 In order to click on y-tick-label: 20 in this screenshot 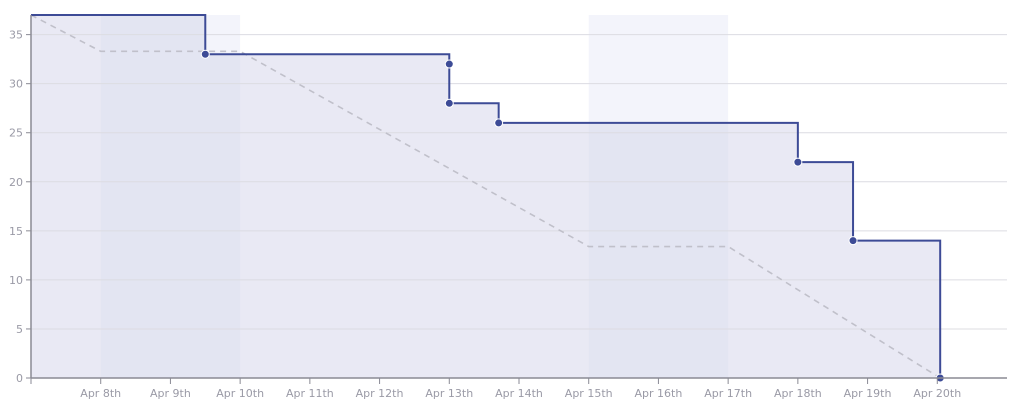, I will do `click(16, 182)`.